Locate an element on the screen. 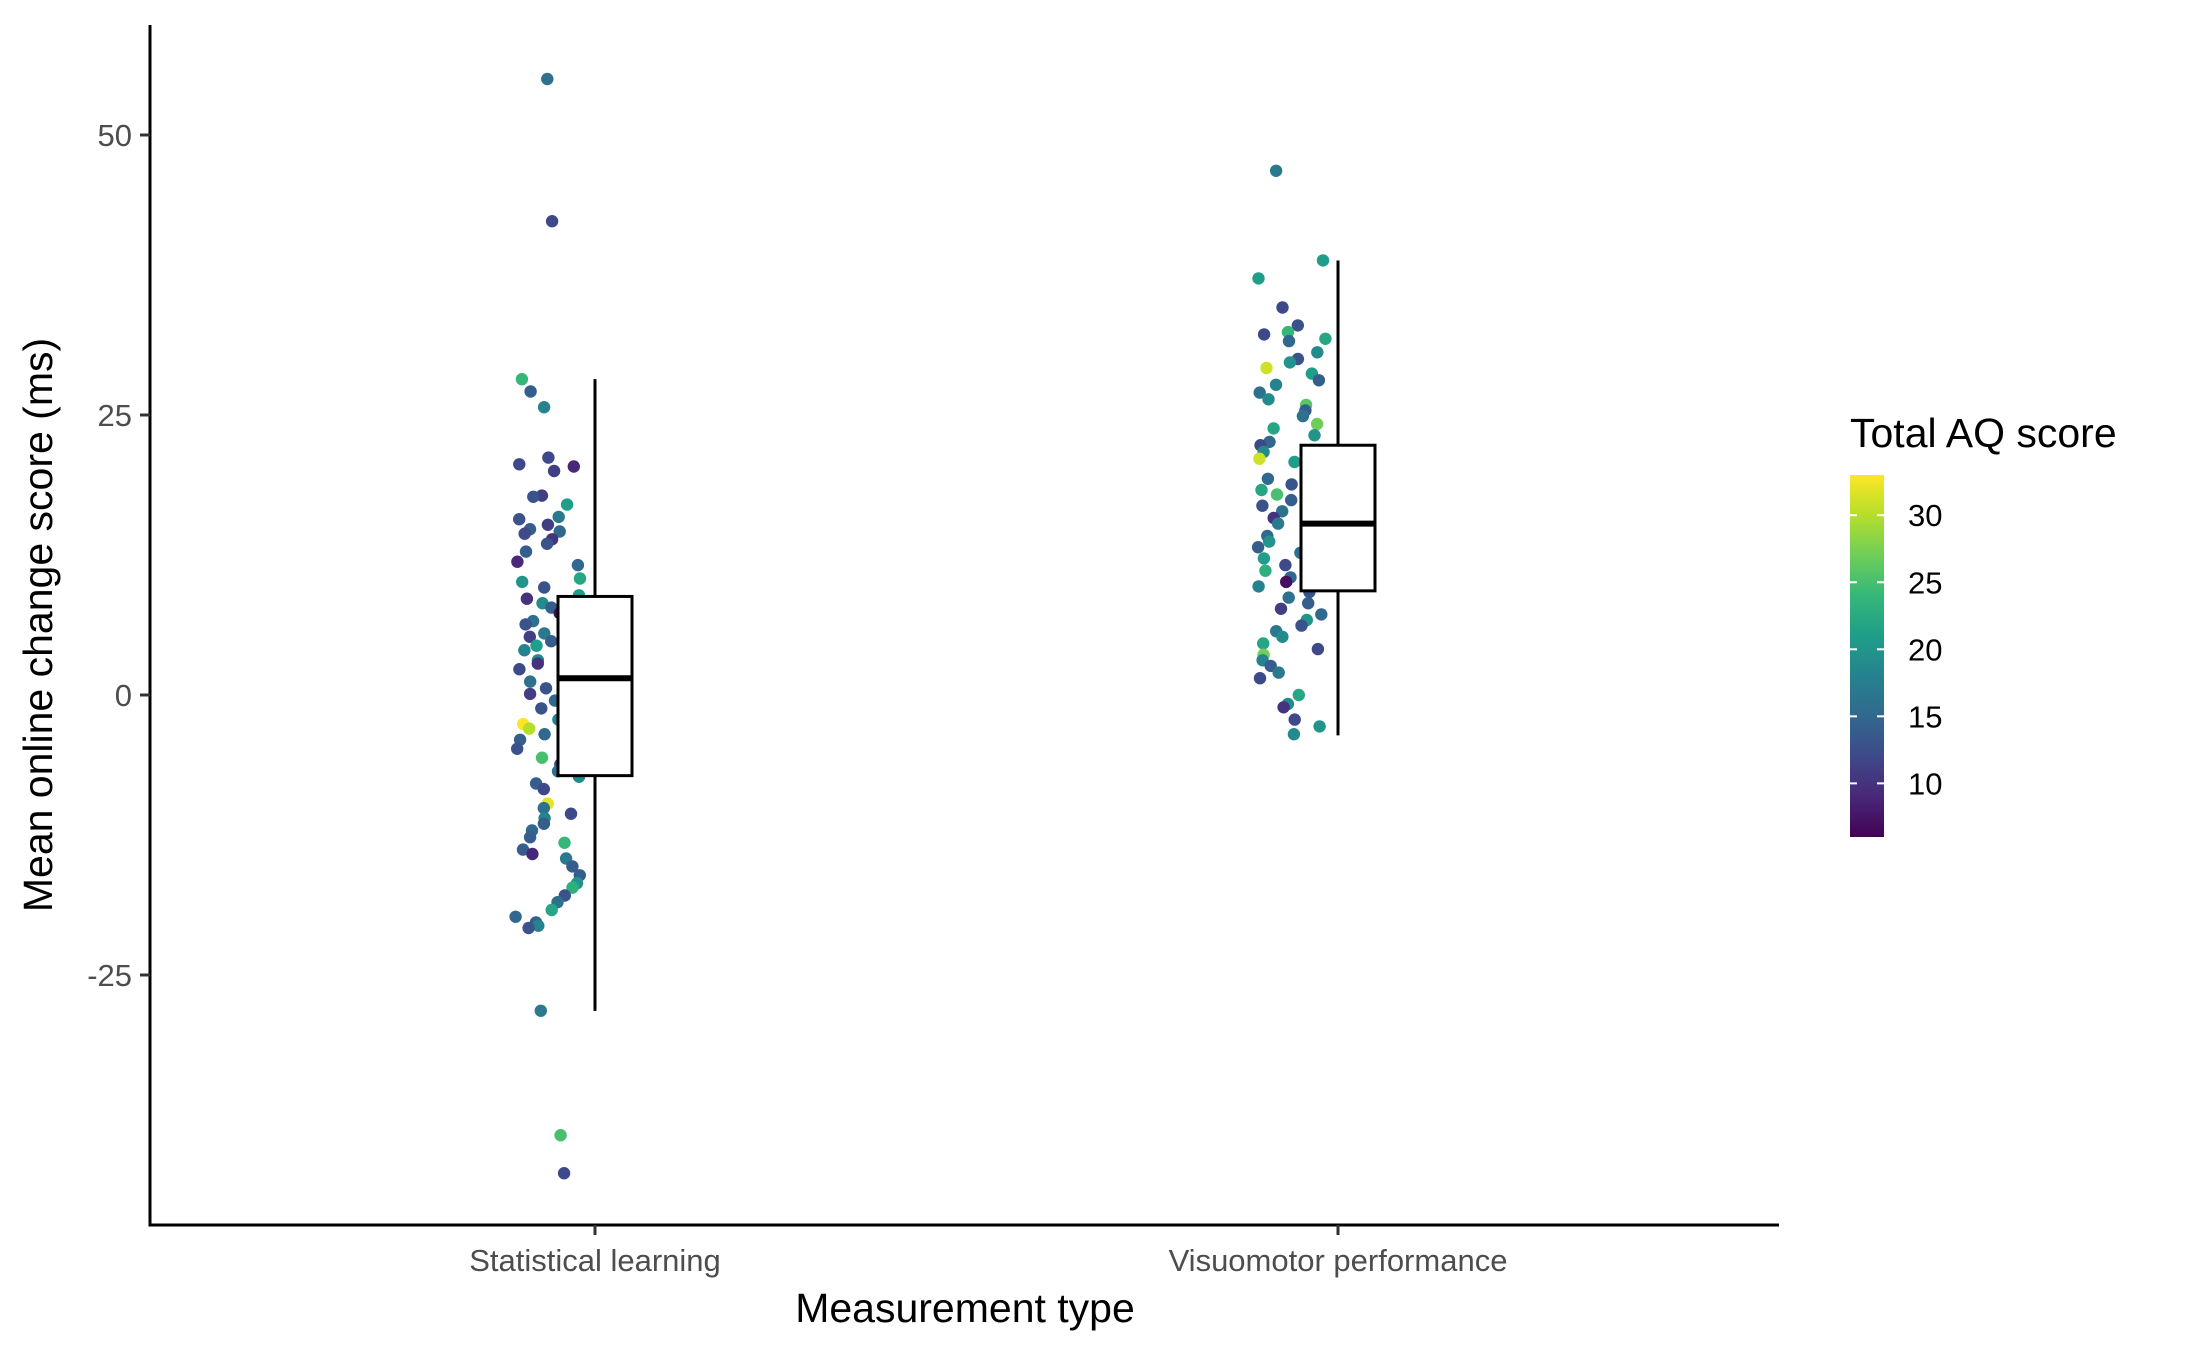 Image resolution: width=2187 pixels, height=1350 pixels. colorbar-tick-label: 20 is located at coordinates (1925, 649).